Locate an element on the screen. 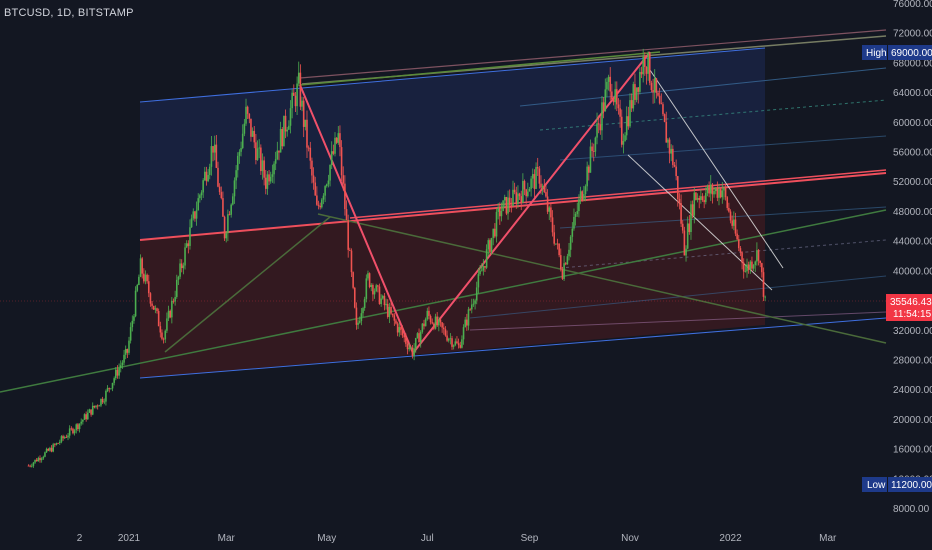  y-tick-label: 20000.00 is located at coordinates (912, 420).